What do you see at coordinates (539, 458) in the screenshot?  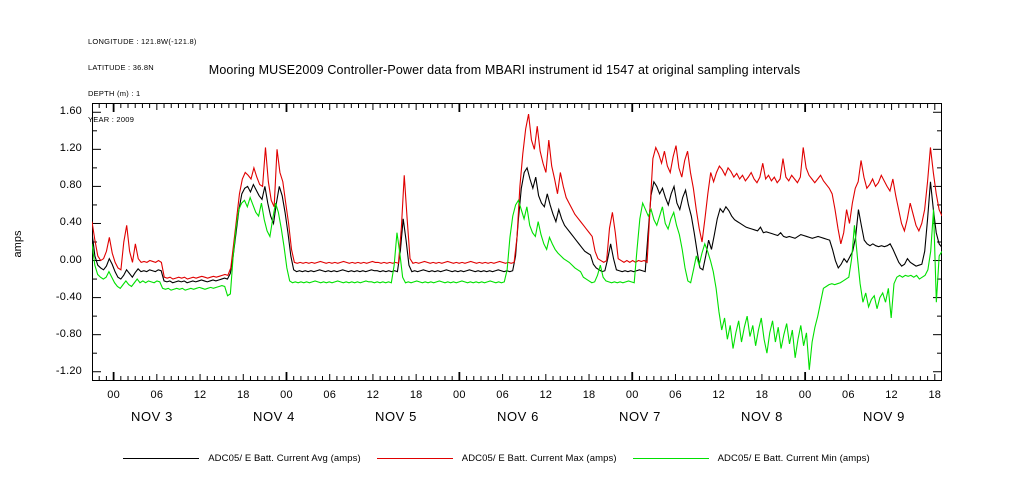 I see `legend-label: ADC05/ E Batt. Current Max (amps)` at bounding box center [539, 458].